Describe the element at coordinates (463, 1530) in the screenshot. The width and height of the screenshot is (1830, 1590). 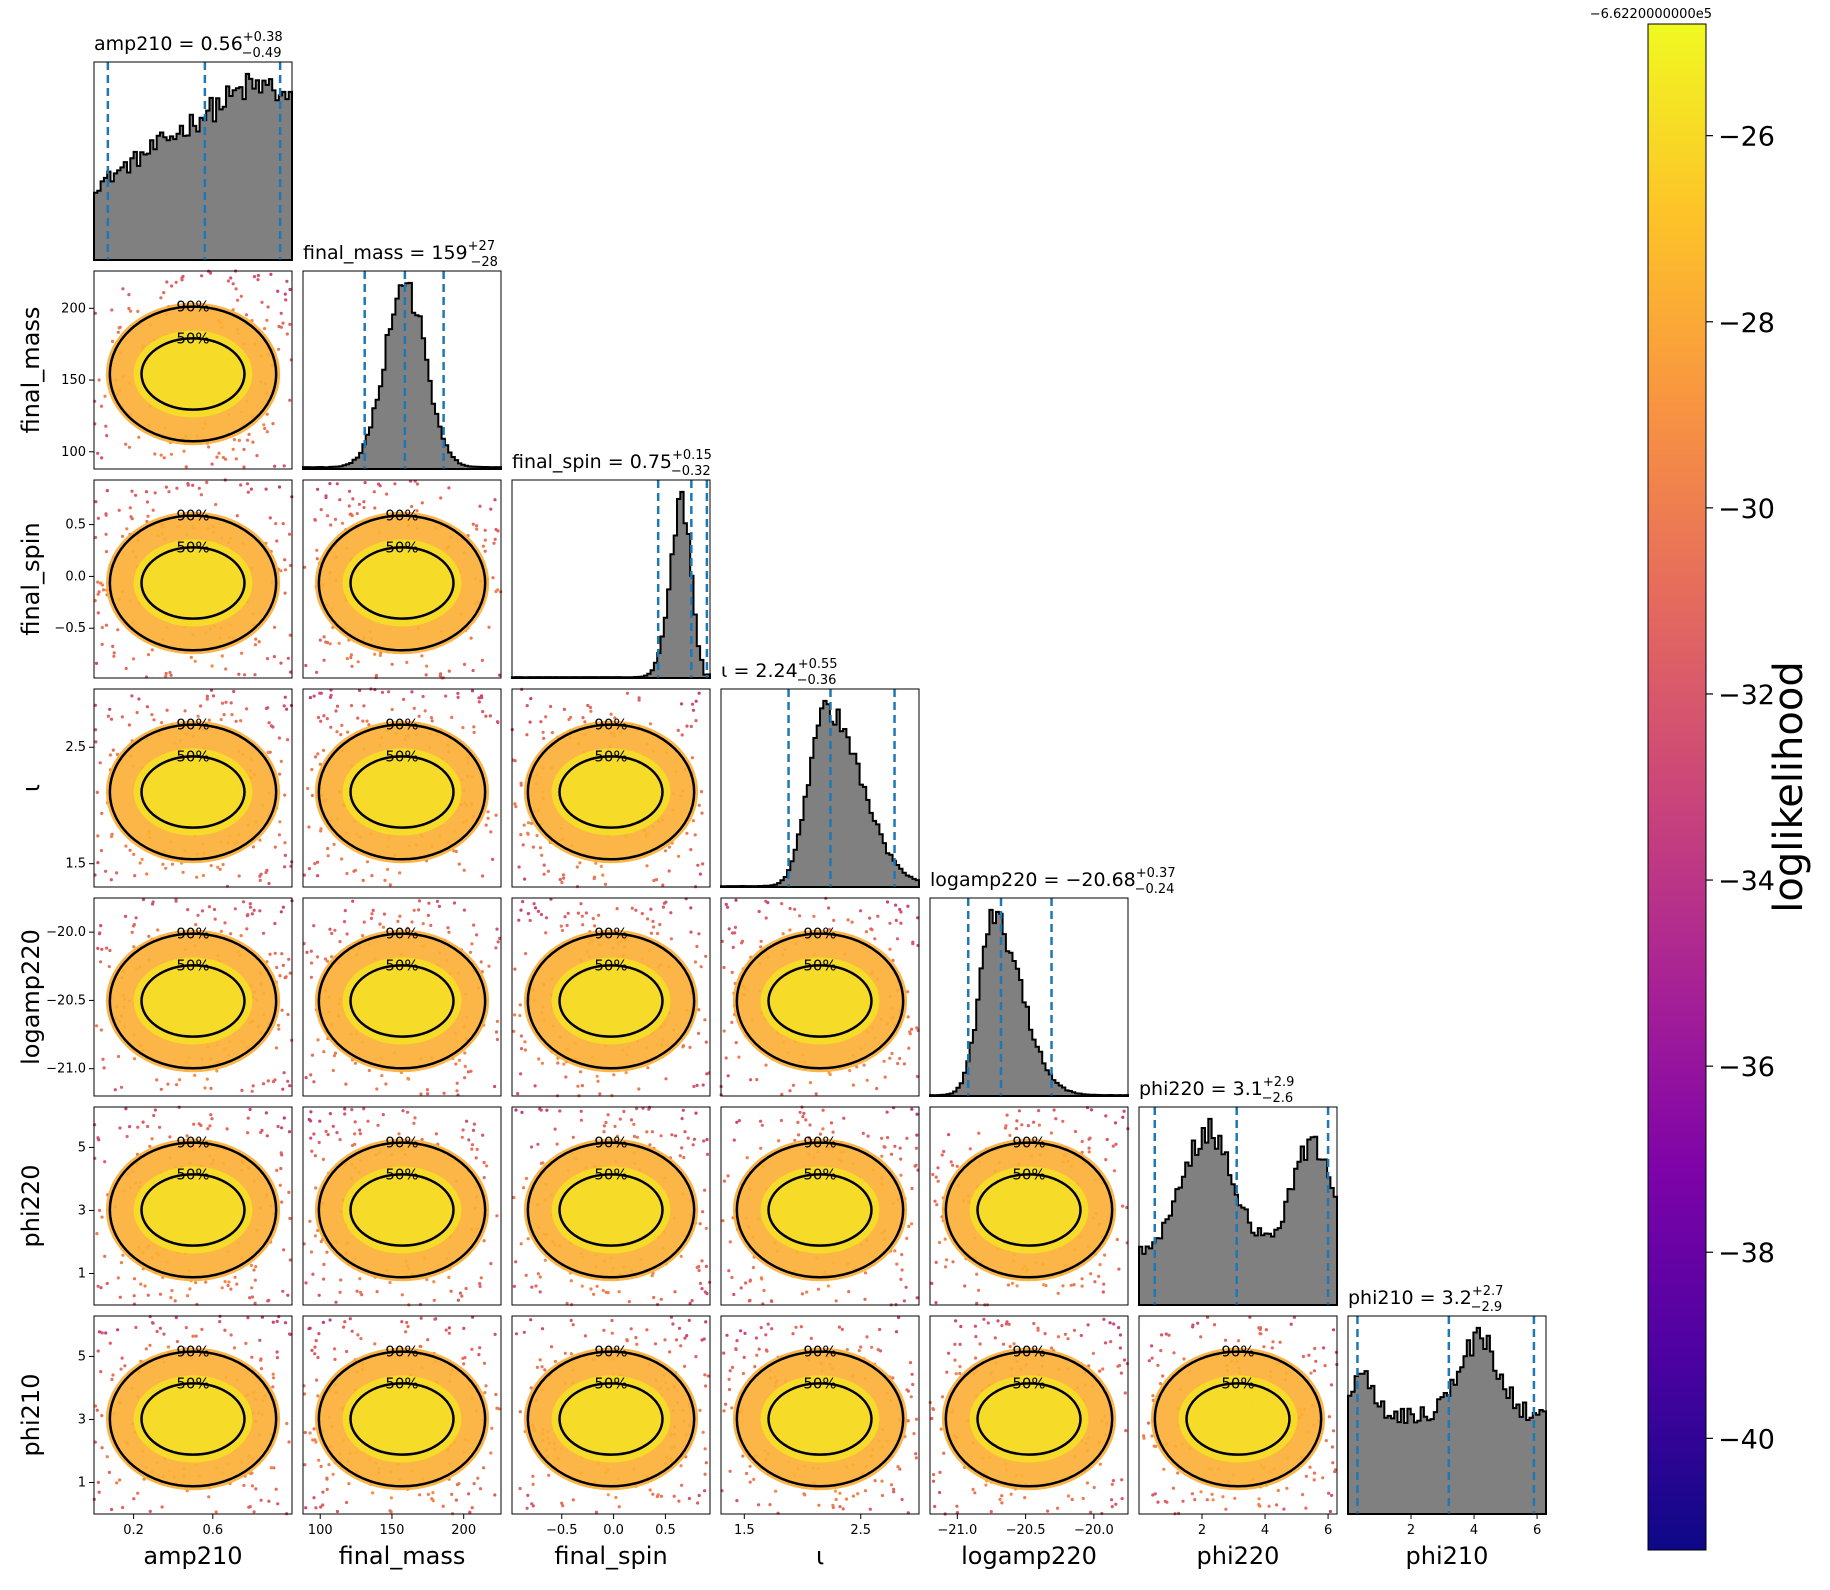
I see `x-tick-label: 200` at that location.